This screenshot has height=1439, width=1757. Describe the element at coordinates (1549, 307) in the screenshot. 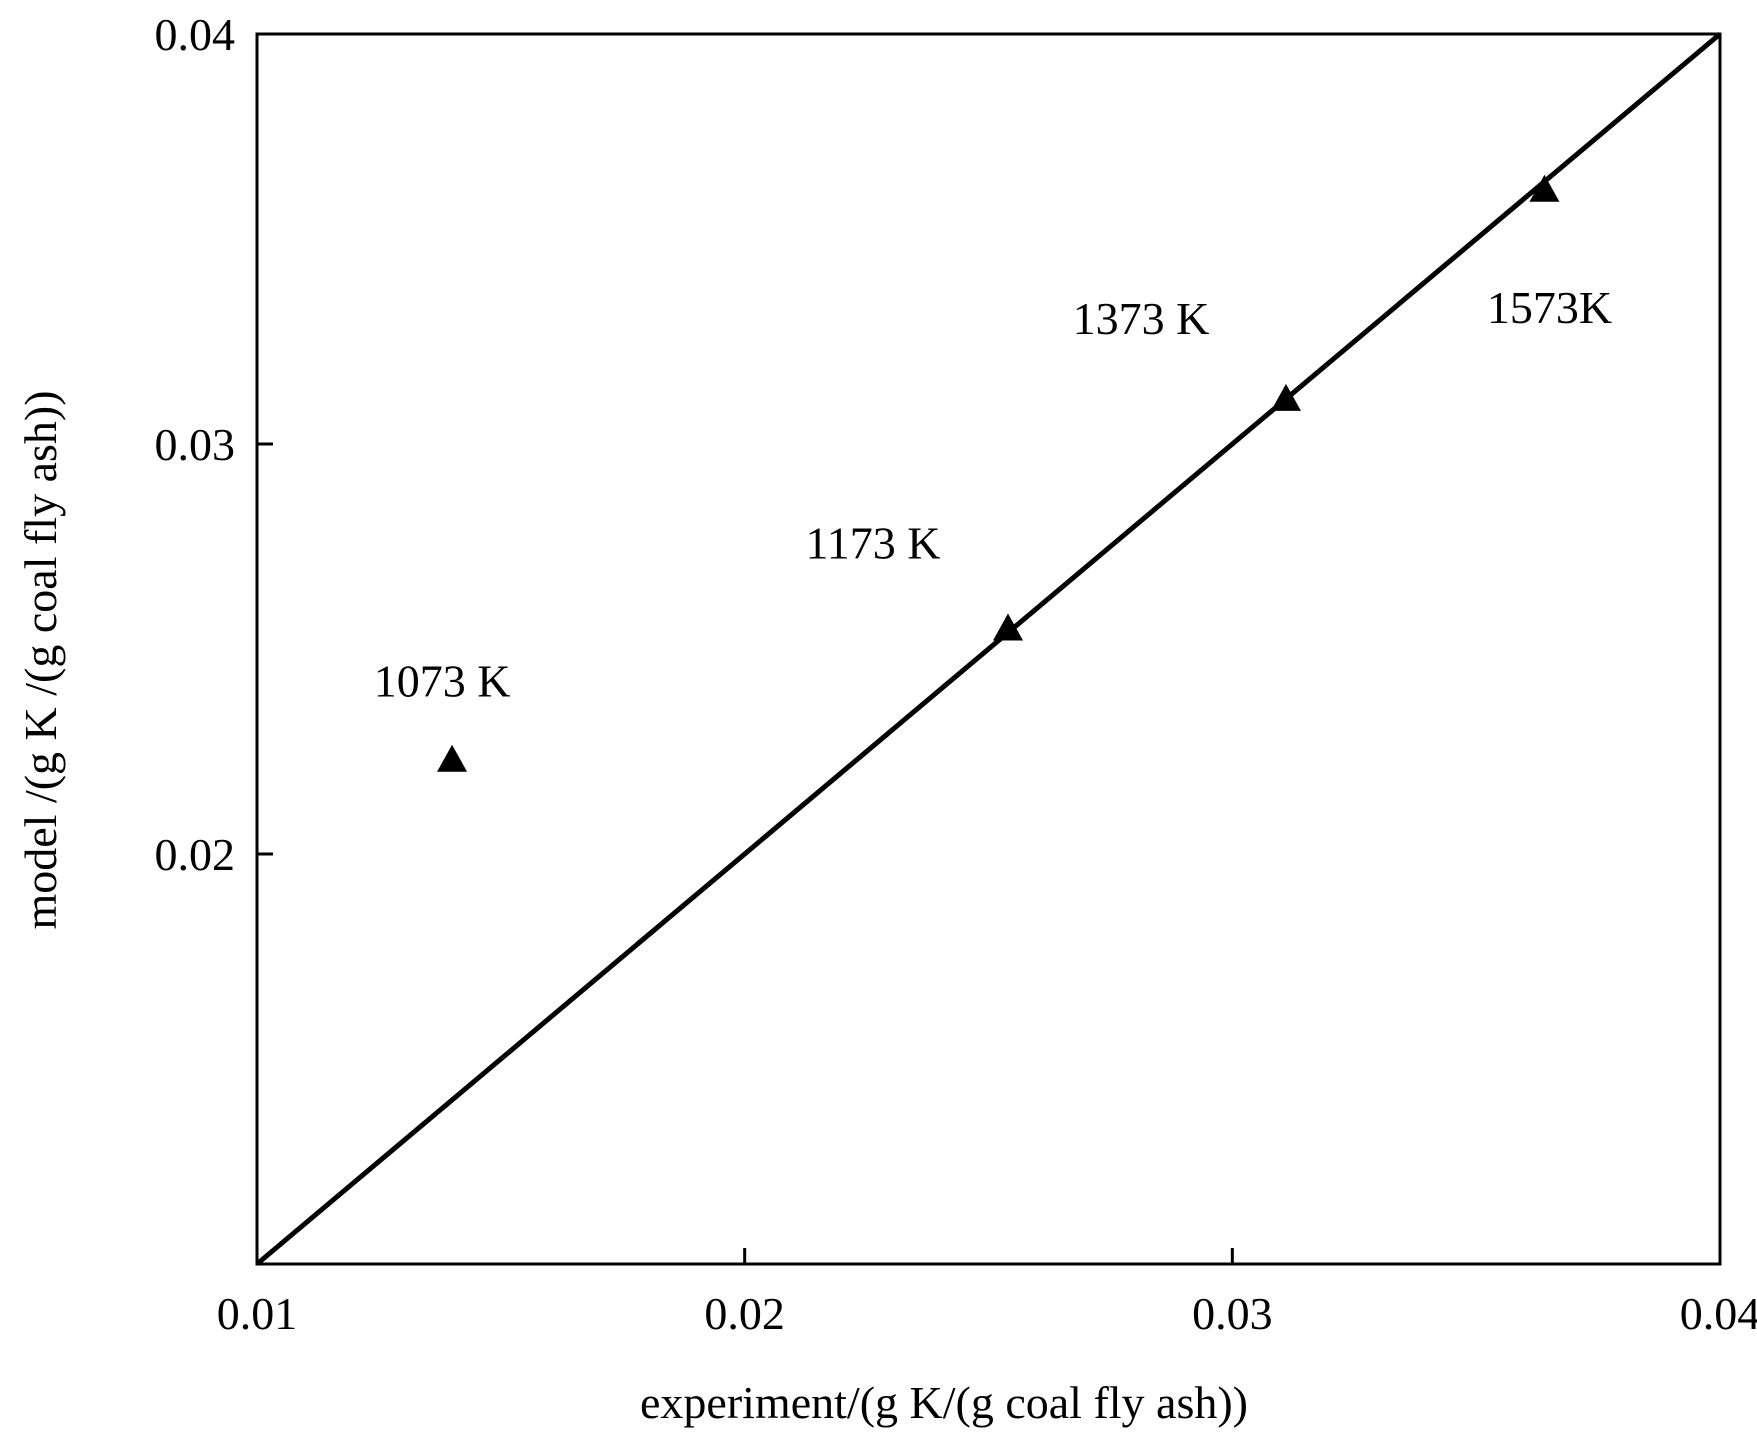

I see `data-point-label: 1573K` at that location.